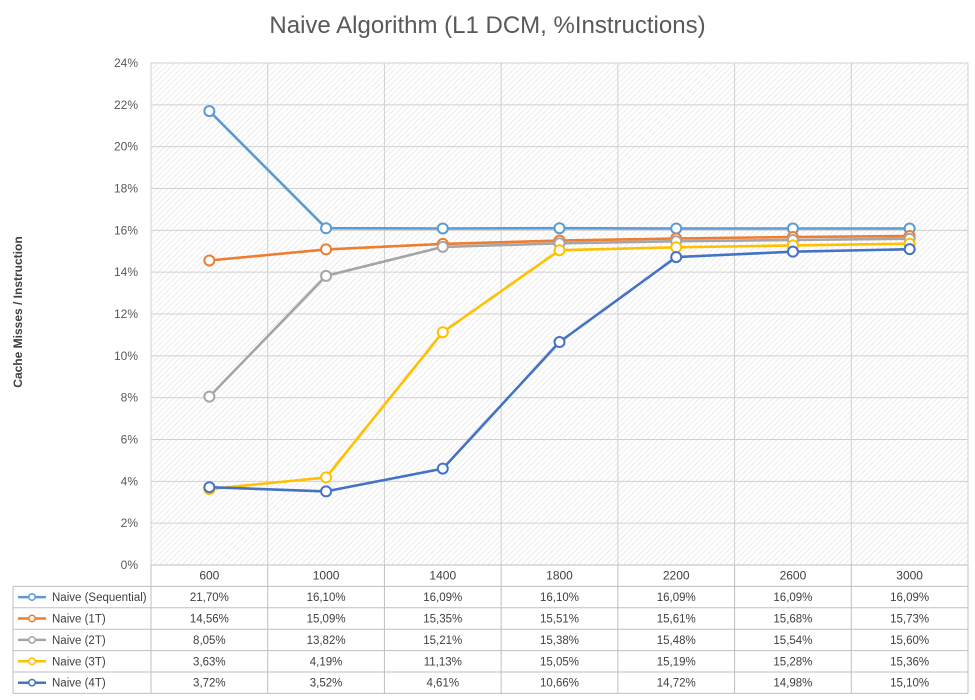 The width and height of the screenshot is (975, 700). What do you see at coordinates (209, 641) in the screenshot?
I see `data-label: 8,05%` at bounding box center [209, 641].